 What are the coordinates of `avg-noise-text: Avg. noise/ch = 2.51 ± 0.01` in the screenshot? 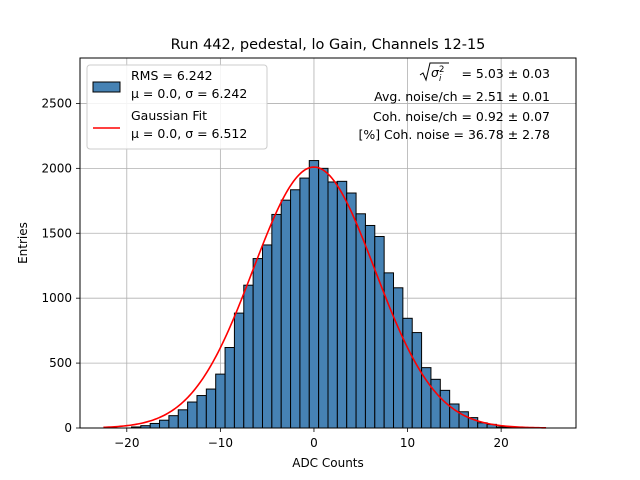 It's located at (462, 96).